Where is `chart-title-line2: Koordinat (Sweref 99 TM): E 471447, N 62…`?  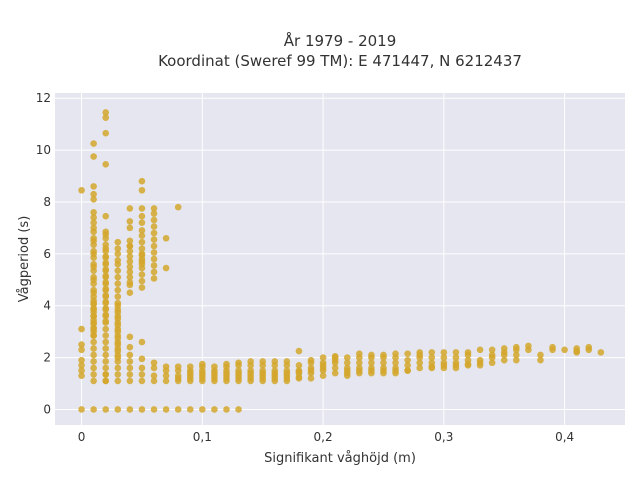 chart-title-line2: Koordinat (Sweref 99 TM): E 471447, N 62… is located at coordinates (340, 61).